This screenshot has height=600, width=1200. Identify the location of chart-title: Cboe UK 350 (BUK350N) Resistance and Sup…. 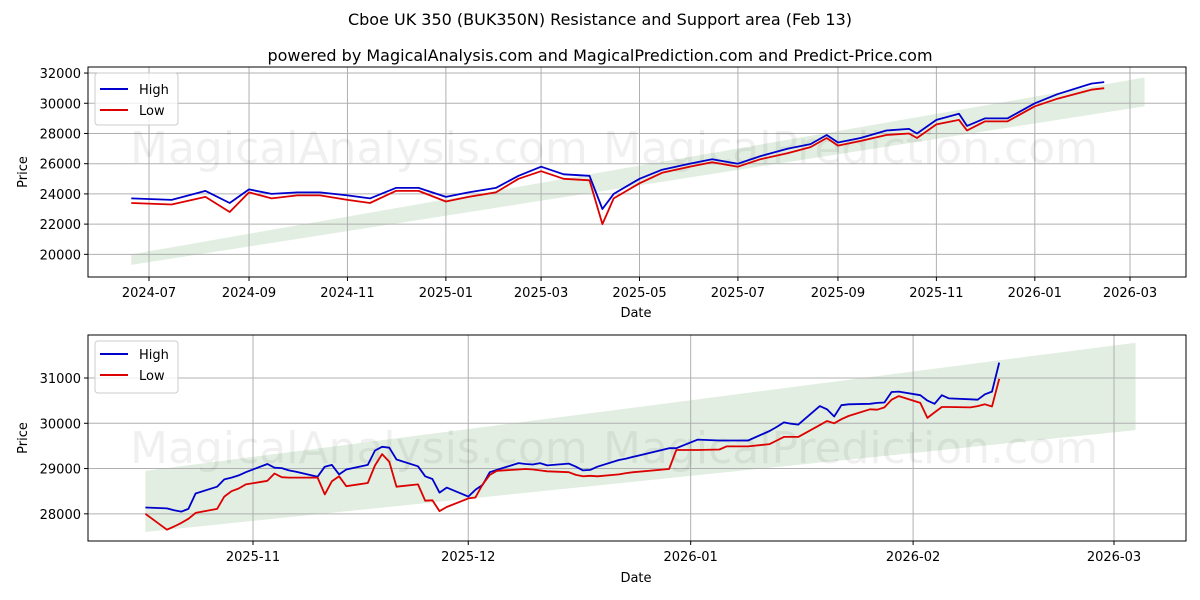
(600, 19).